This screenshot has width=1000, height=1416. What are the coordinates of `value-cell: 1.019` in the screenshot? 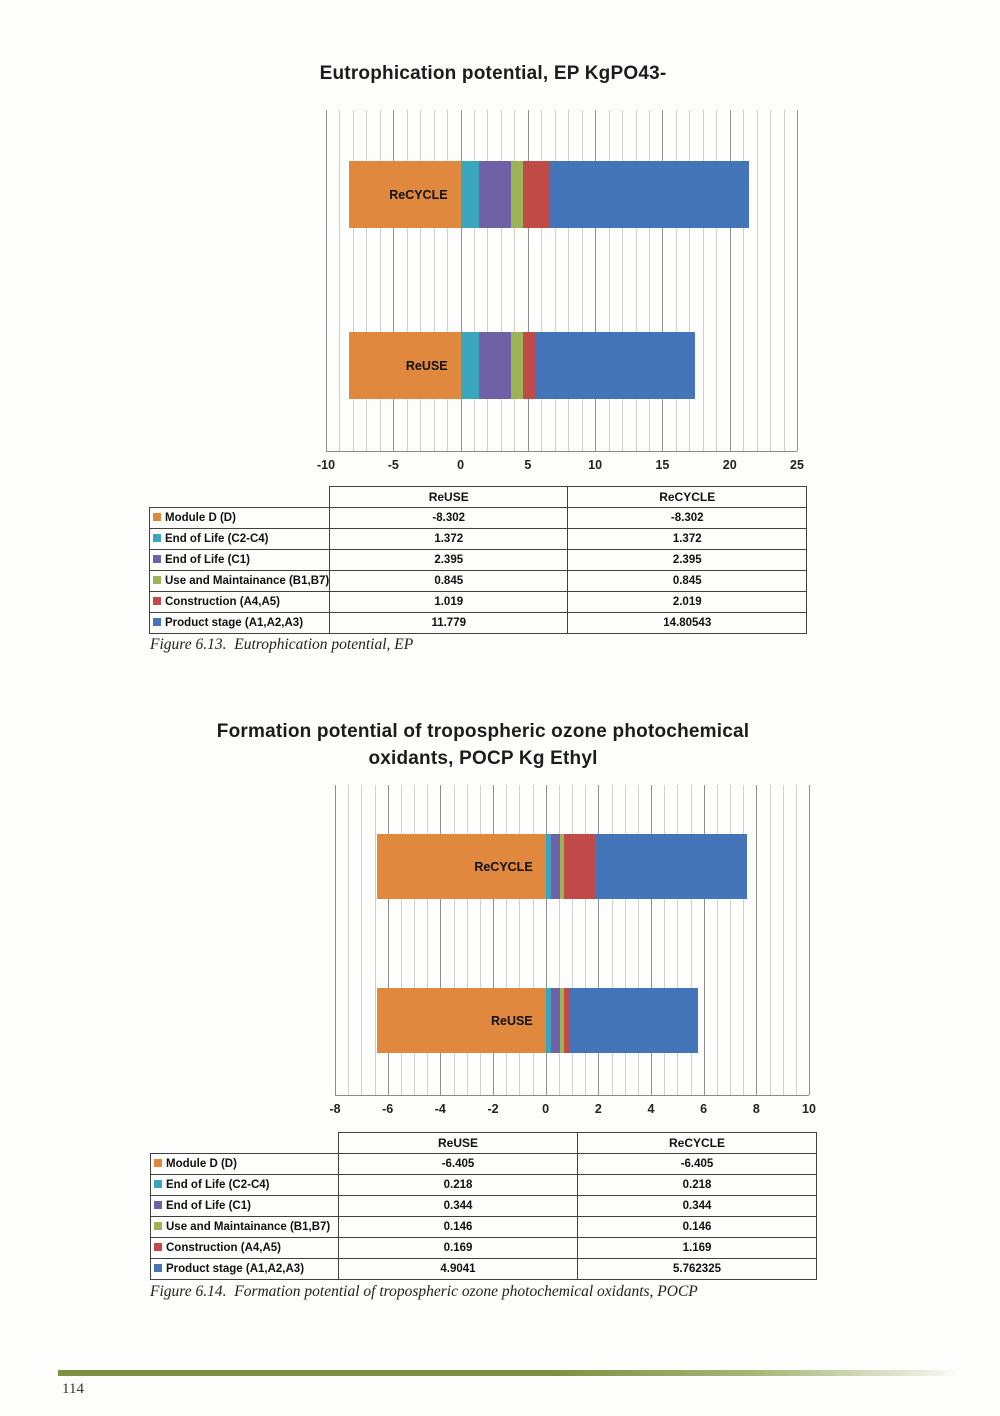 It's located at (449, 602).